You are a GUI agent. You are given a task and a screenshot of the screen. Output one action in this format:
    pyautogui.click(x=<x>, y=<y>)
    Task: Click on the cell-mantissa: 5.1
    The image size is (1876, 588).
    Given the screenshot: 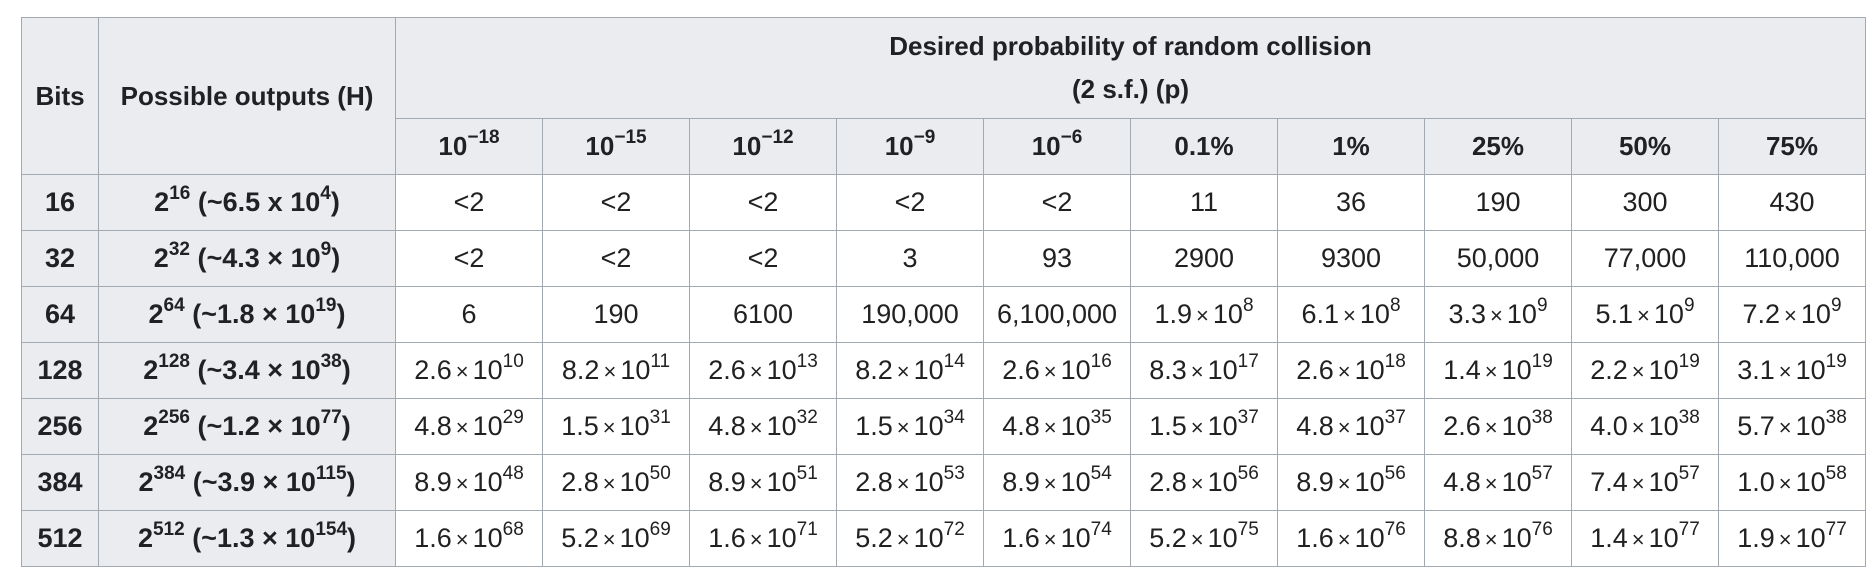 What is the action you would take?
    pyautogui.click(x=1614, y=314)
    